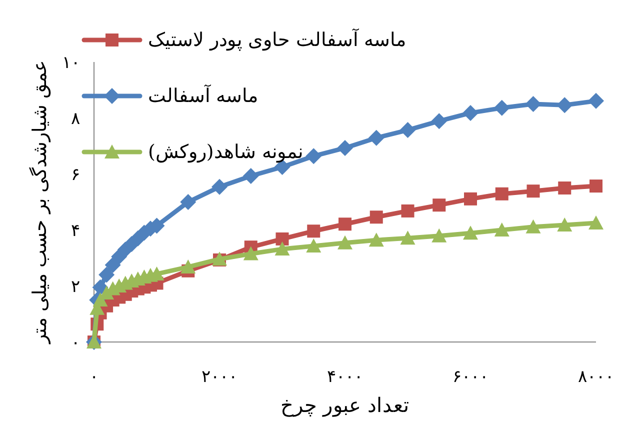 The image size is (636, 427). What do you see at coordinates (71, 63) in the screenshot?
I see `y-tick-label: ۱۰` at bounding box center [71, 63].